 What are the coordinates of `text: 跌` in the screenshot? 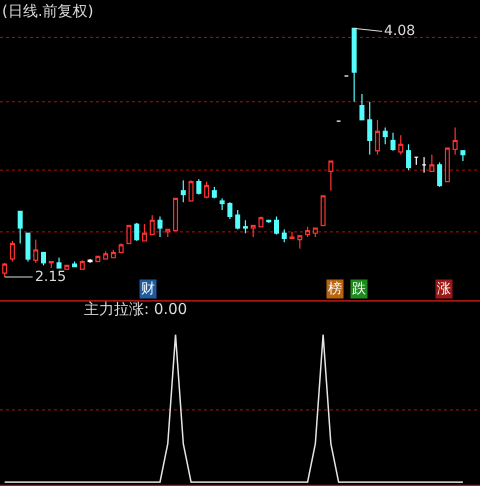 It's located at (359, 289).